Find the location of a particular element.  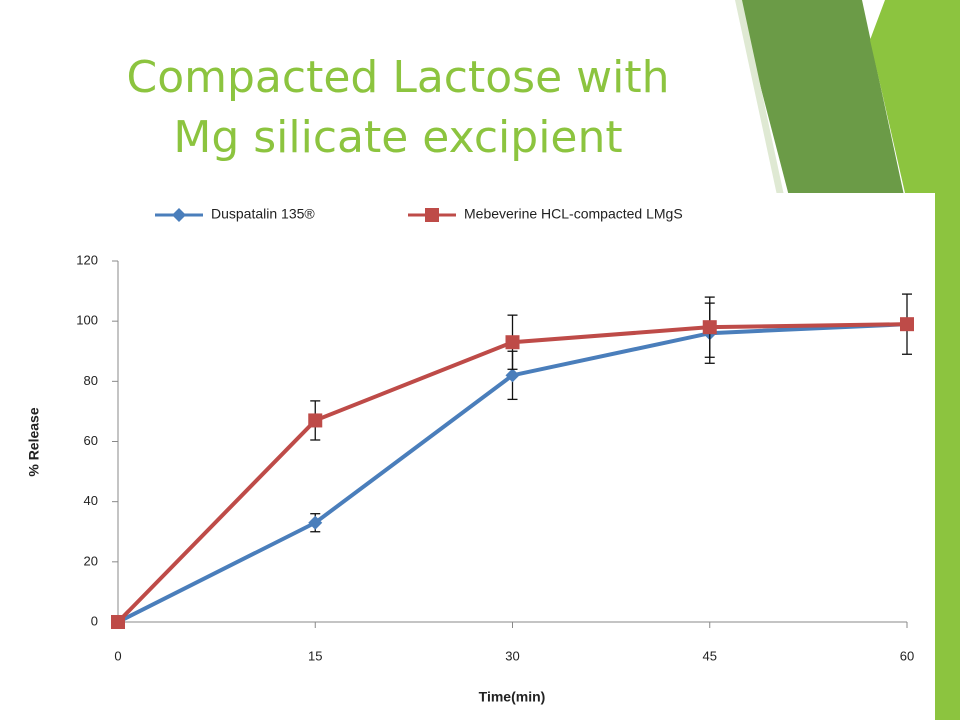

y-tick-label: 20 is located at coordinates (91, 560).